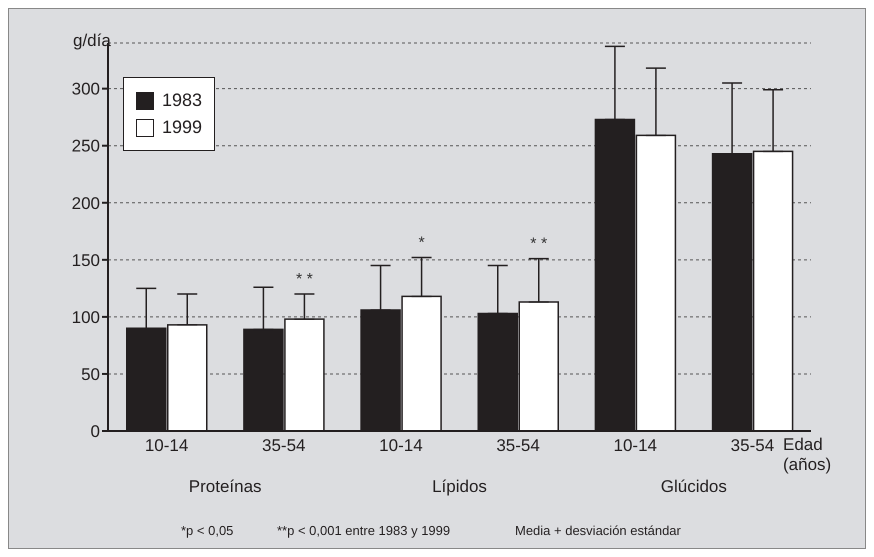 The height and width of the screenshot is (557, 874). What do you see at coordinates (225, 487) in the screenshot?
I see `text: Proteínas` at bounding box center [225, 487].